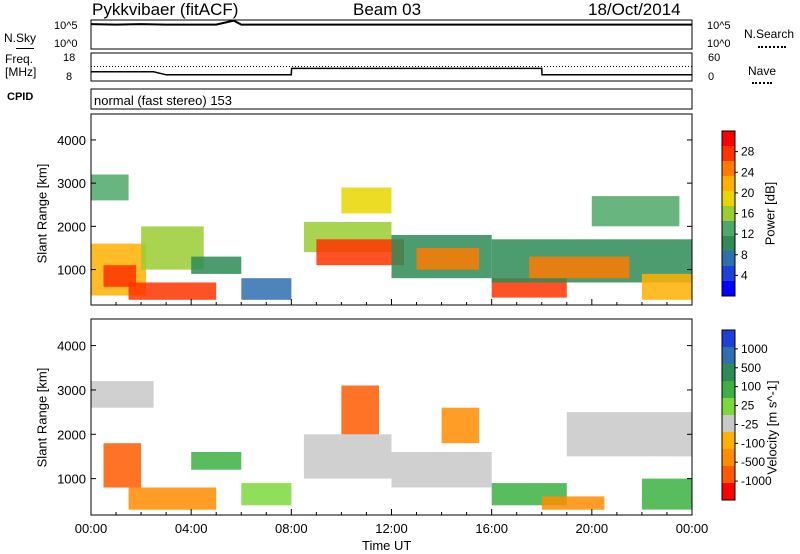 The height and width of the screenshot is (554, 800). I want to click on nsky-series-line, so click(391, 22).